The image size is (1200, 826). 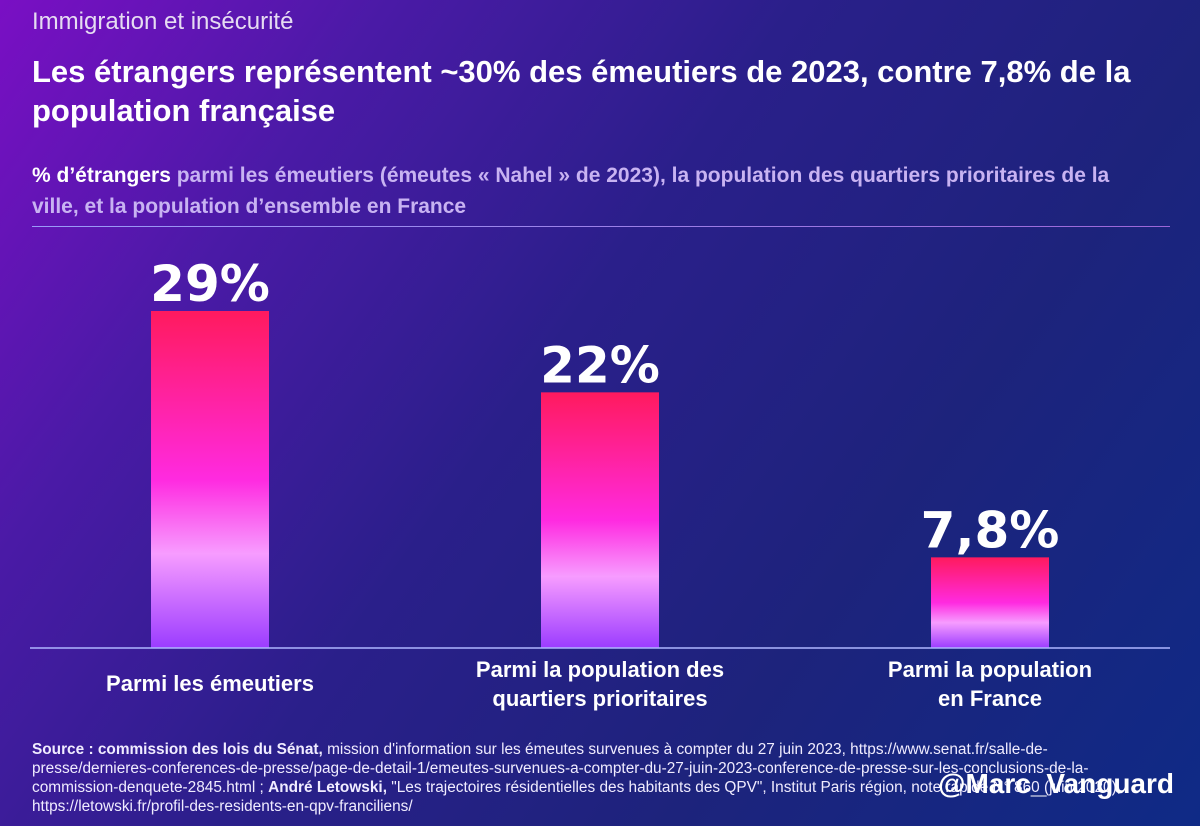 I want to click on kicker: Immigration et insécurité, so click(x=163, y=21).